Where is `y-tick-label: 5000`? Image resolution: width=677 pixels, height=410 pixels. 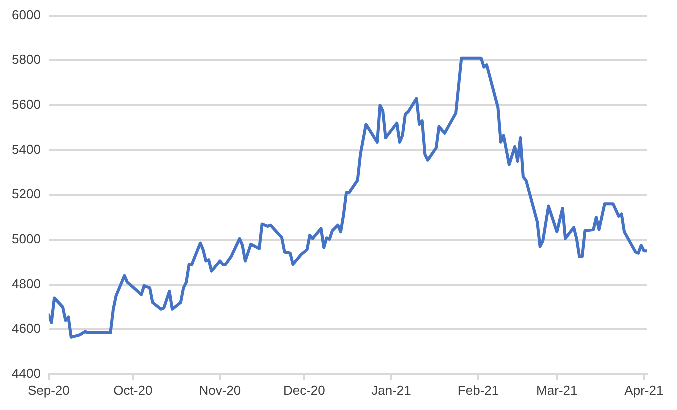 y-tick-label: 5000 is located at coordinates (26, 239).